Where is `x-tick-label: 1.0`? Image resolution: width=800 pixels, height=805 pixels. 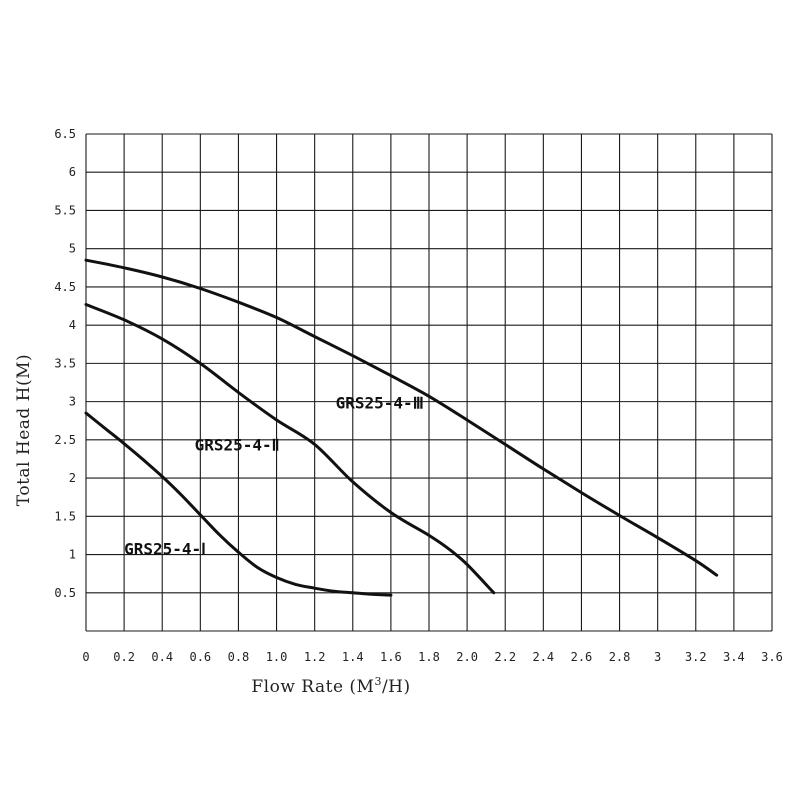 x-tick-label: 1.0 is located at coordinates (277, 657).